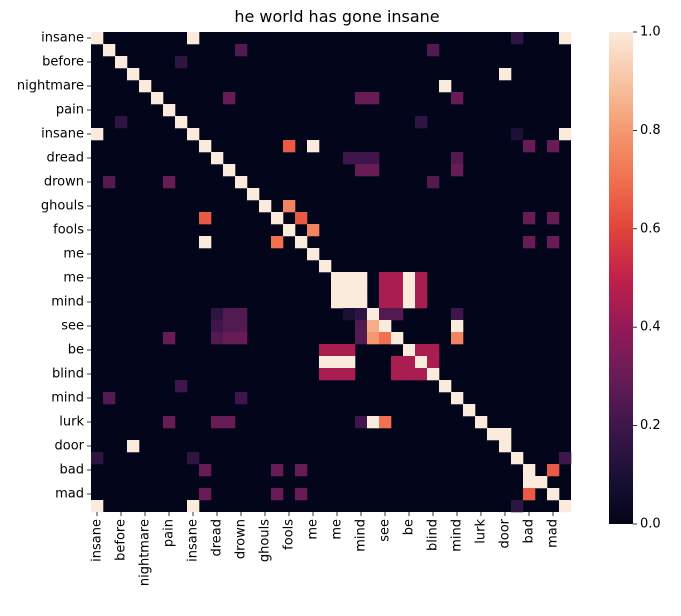 Image resolution: width=681 pixels, height=616 pixels. I want to click on x-tick-label: lurk, so click(481, 531).